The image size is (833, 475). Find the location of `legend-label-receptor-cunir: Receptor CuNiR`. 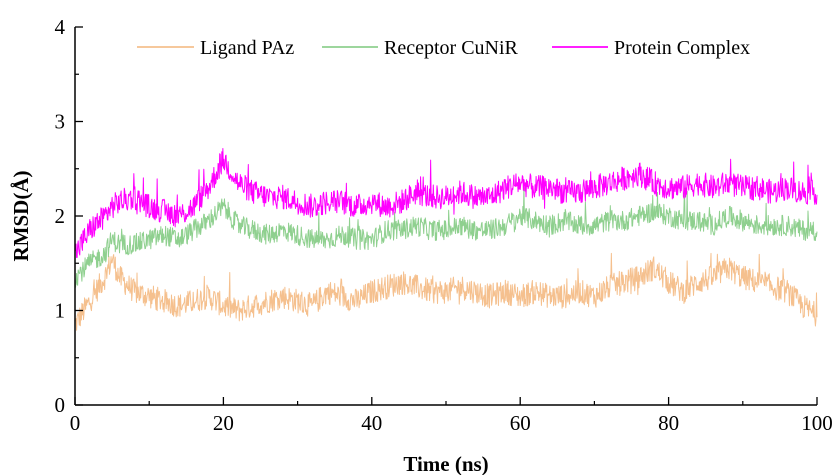

legend-label-receptor-cunir: Receptor CuNiR is located at coordinates (451, 48).